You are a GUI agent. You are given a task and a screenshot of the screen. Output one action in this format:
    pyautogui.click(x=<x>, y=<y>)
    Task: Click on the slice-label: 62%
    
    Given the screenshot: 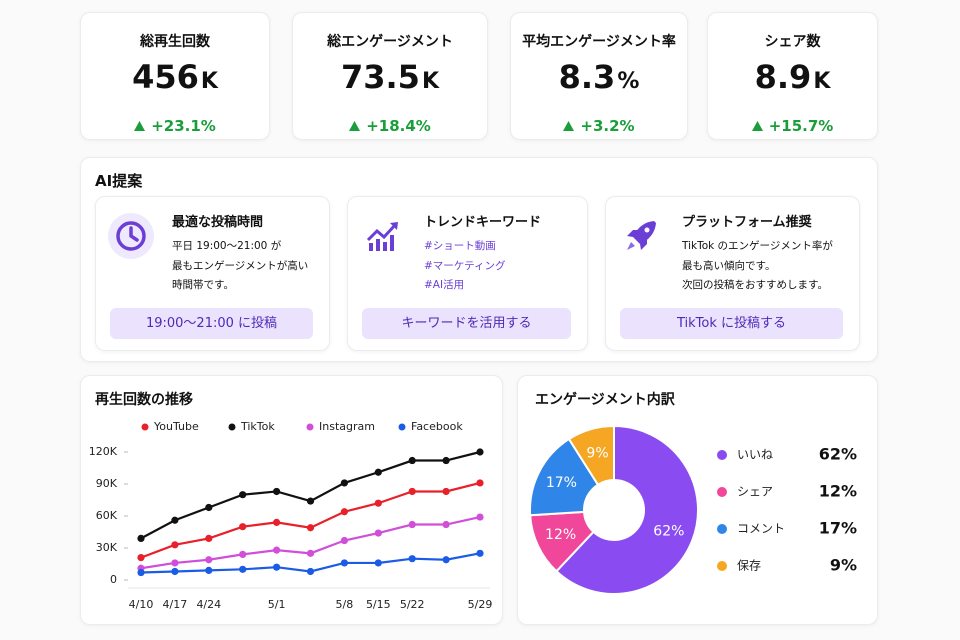 What is the action you would take?
    pyautogui.click(x=668, y=532)
    